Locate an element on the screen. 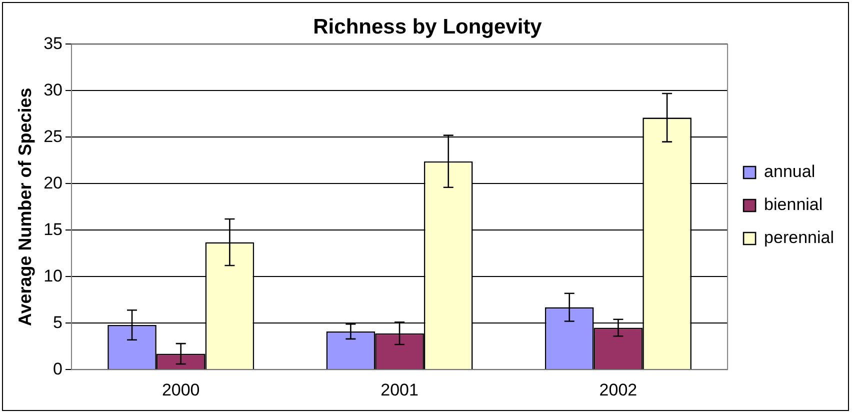  y-tick-label: 5 is located at coordinates (58, 322).